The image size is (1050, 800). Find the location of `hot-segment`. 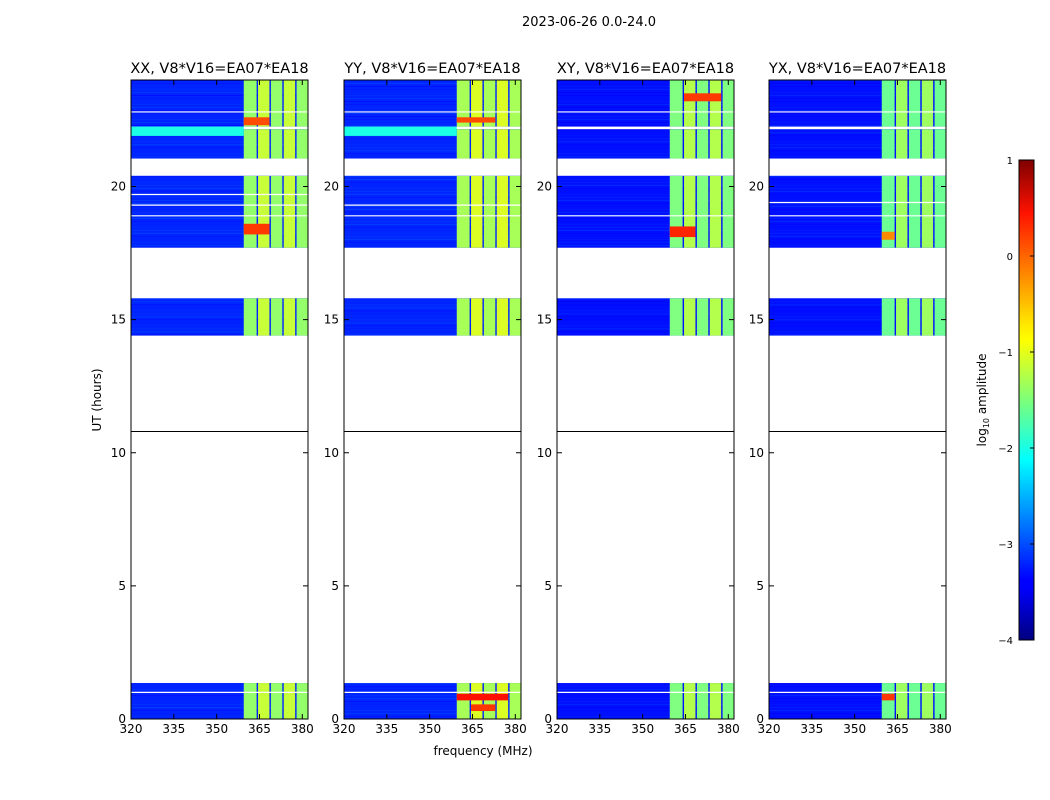

hot-segment is located at coordinates (888, 235).